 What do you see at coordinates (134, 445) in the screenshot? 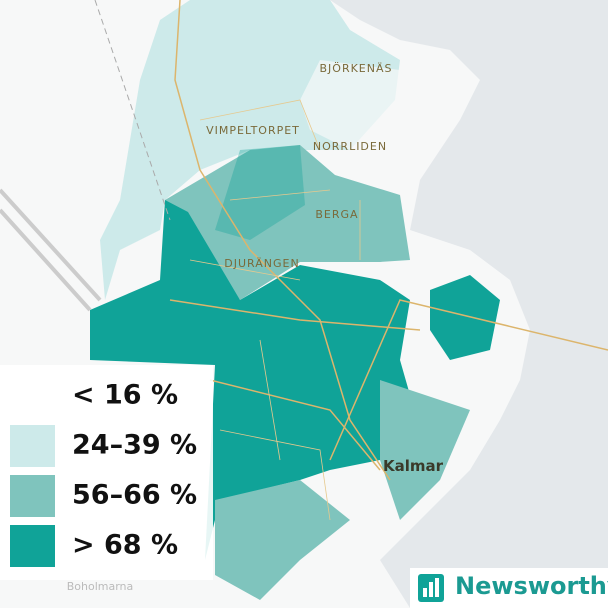
I see `legend-label: 24–39 %` at bounding box center [134, 445].